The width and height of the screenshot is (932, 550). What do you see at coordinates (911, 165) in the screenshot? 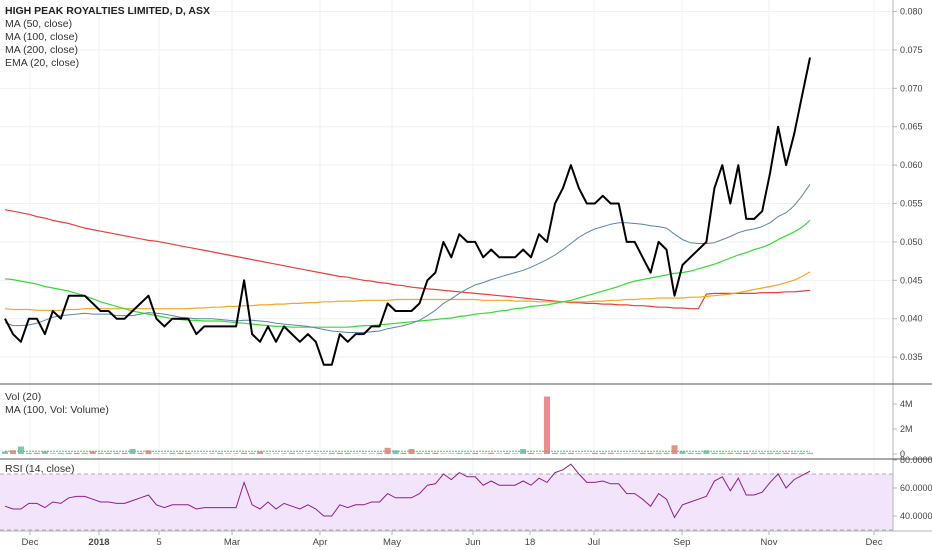
I see `price-tick-label: 0.060` at bounding box center [911, 165].